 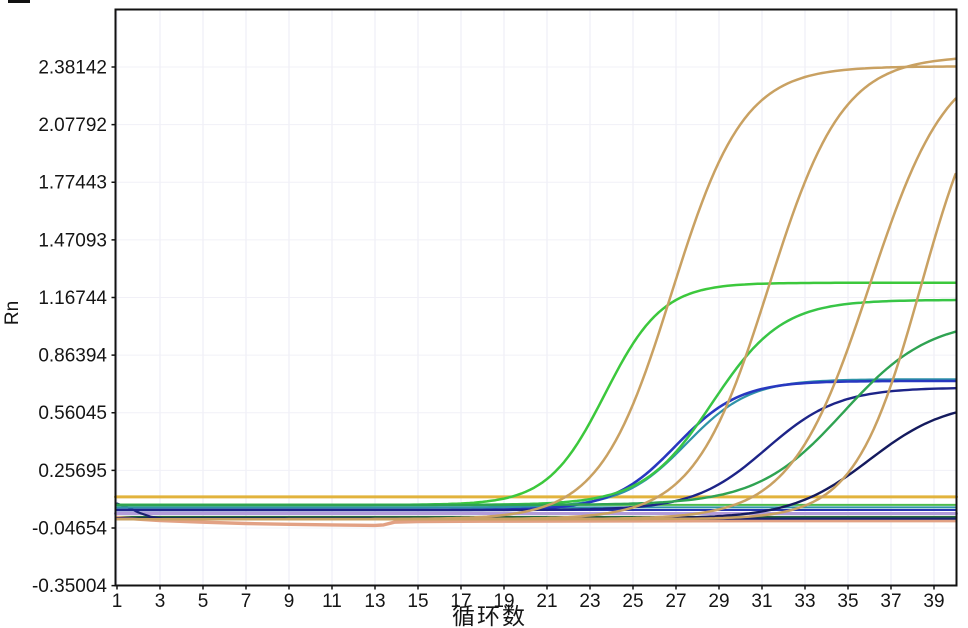 What do you see at coordinates (417, 601) in the screenshot?
I see `x-tick-label: 15` at bounding box center [417, 601].